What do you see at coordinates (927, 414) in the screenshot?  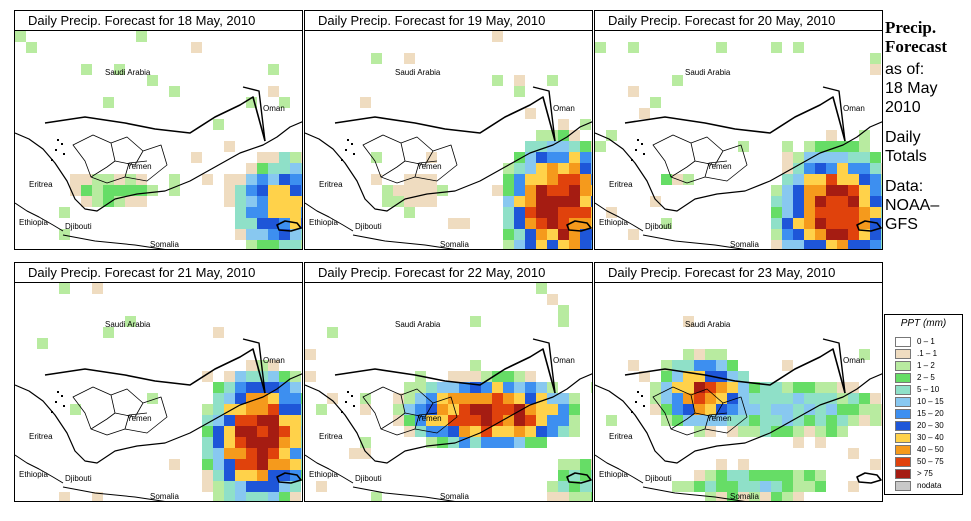 I see `legend-item: 15 – 20` at bounding box center [927, 414].